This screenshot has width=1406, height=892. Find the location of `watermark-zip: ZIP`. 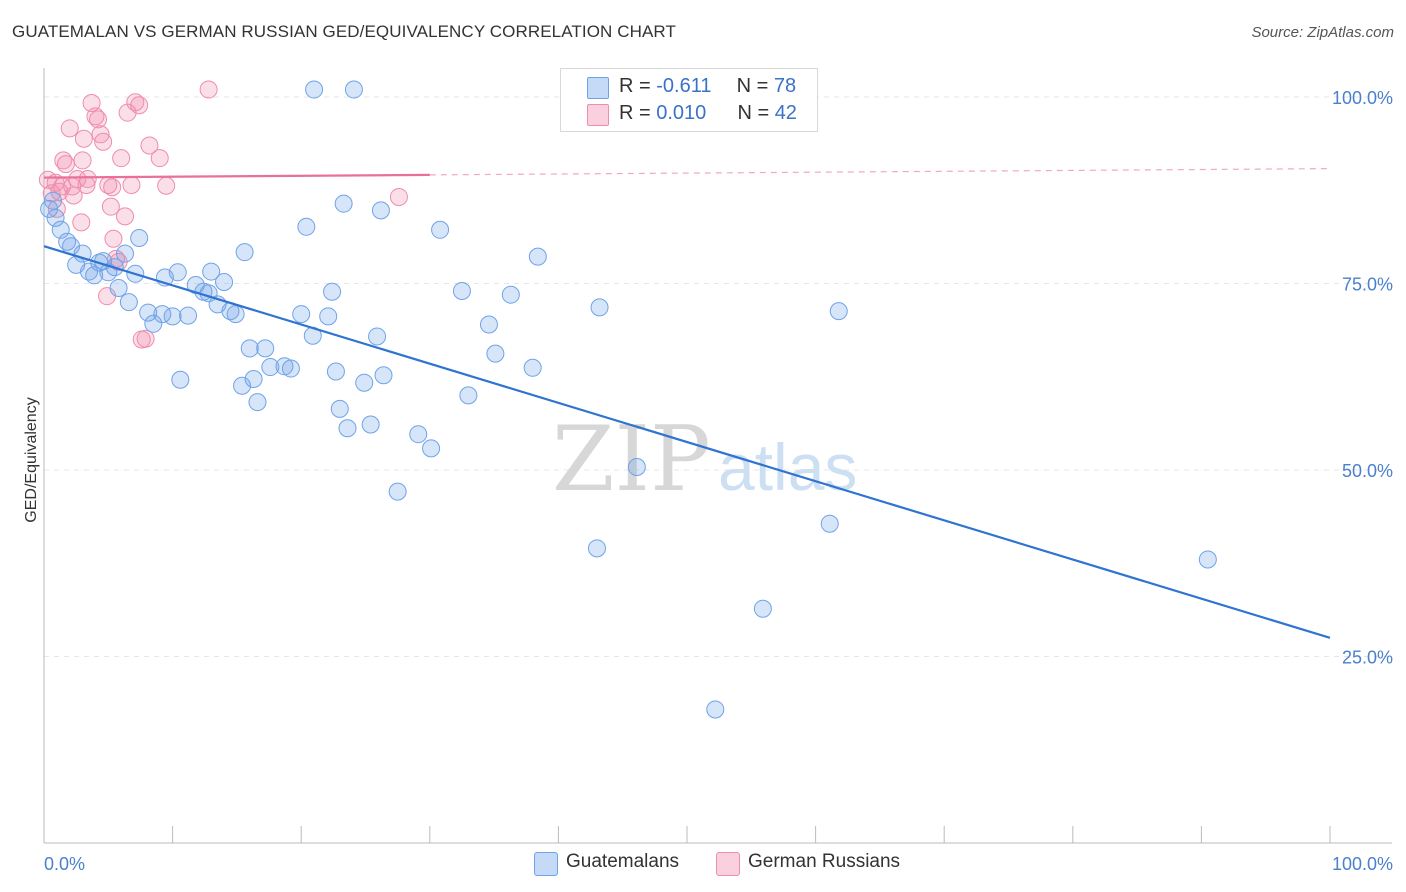

watermark-zip: ZIP is located at coordinates (631, 459).